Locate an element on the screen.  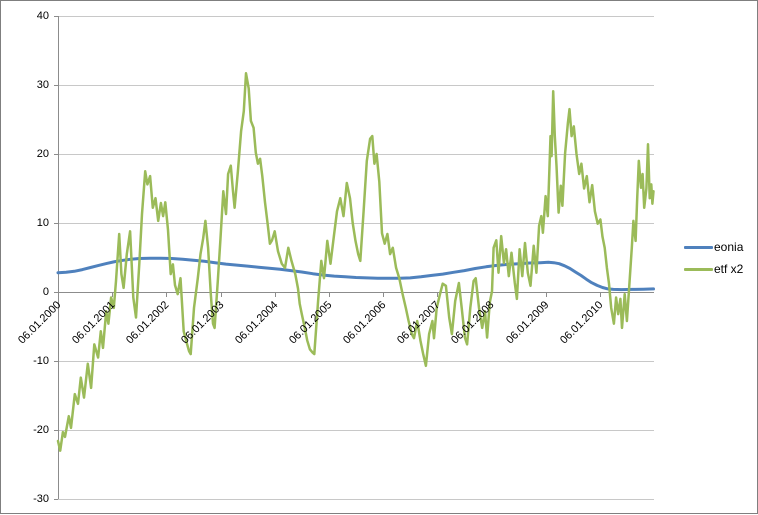
etf-x2-line-swatch is located at coordinates (698, 269).